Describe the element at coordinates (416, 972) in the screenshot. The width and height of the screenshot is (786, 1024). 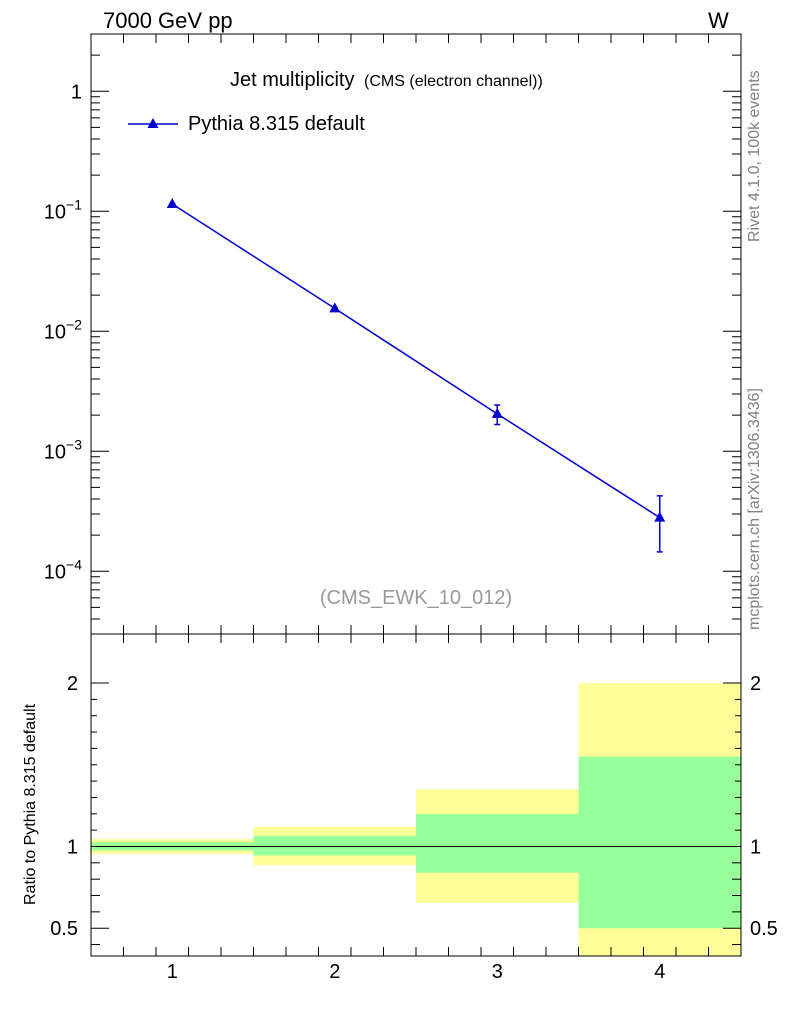
I see `x-tick-labels: 1 2 3 4` at that location.